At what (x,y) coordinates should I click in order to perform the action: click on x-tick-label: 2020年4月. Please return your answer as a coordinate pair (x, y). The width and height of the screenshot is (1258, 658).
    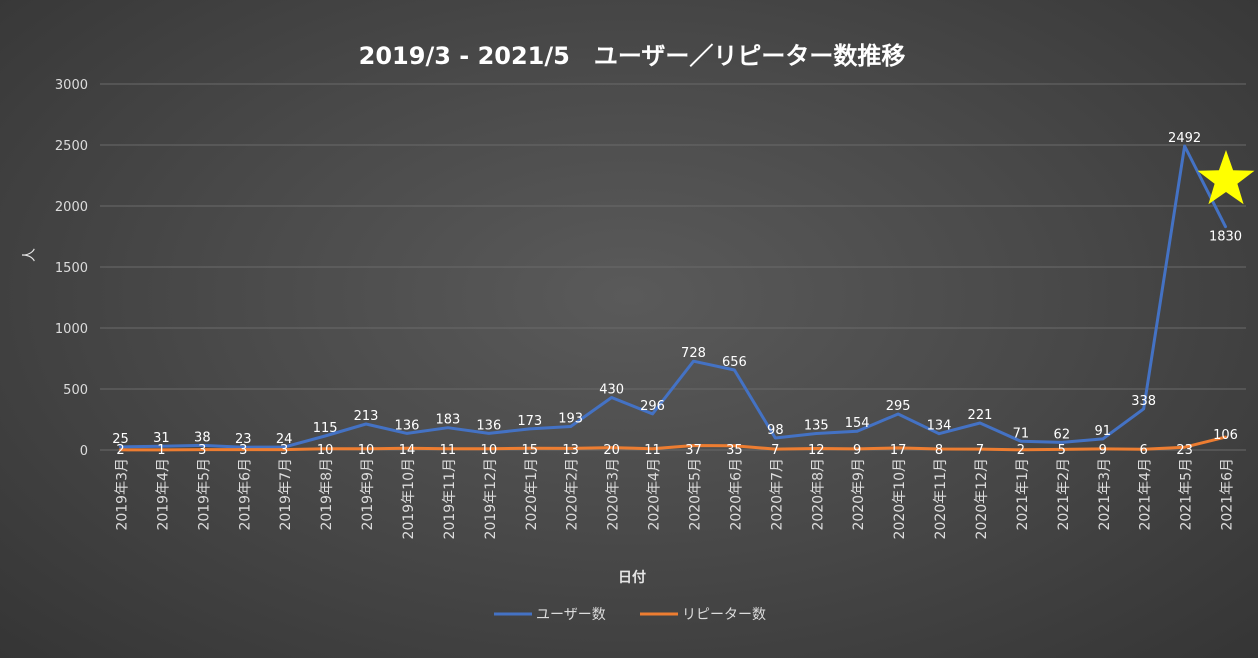
    Looking at the image, I should click on (655, 494).